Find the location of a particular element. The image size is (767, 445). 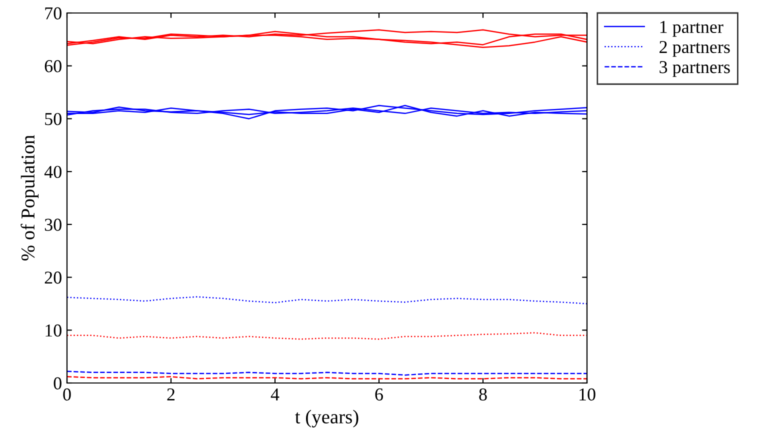

x-tick-label: 8 is located at coordinates (483, 394).